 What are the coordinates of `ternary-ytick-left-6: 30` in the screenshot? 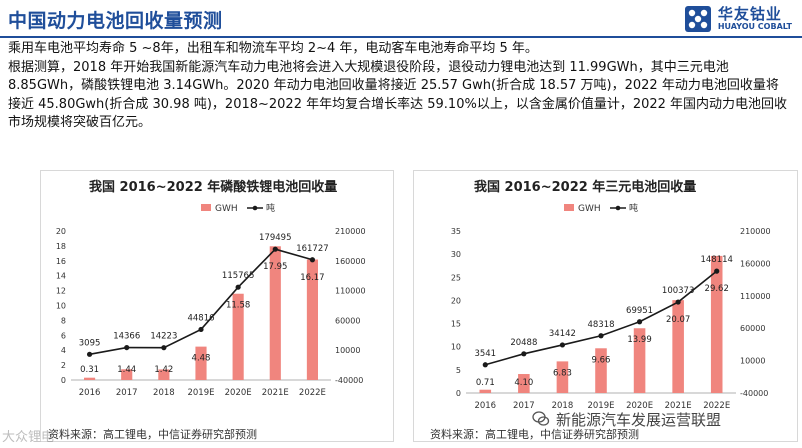 It's located at (456, 254).